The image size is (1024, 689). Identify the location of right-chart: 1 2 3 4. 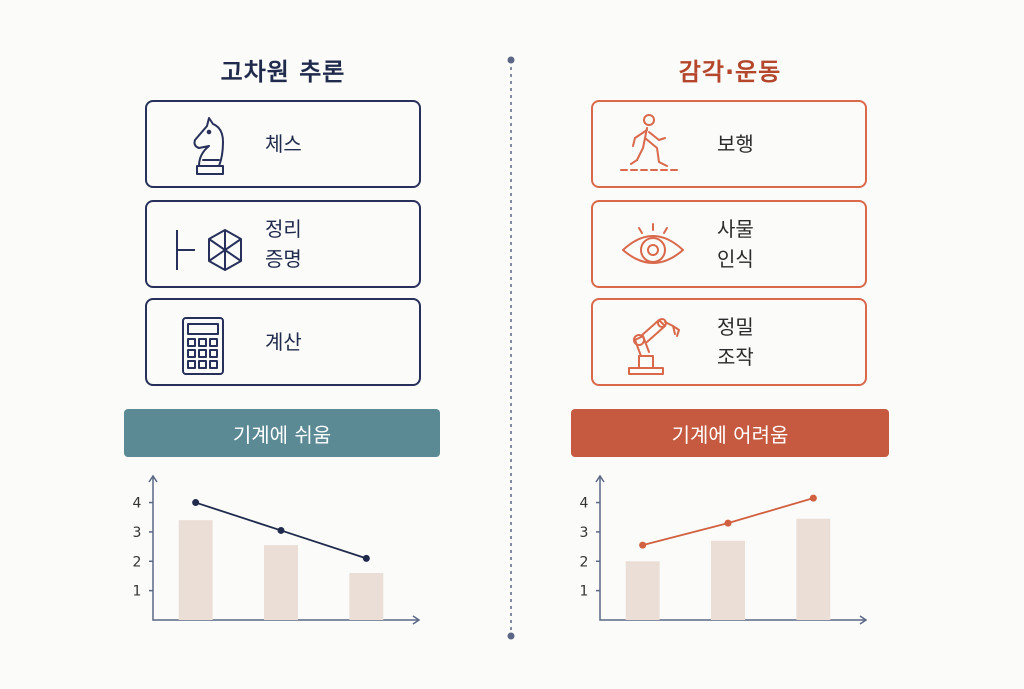
(720, 553).